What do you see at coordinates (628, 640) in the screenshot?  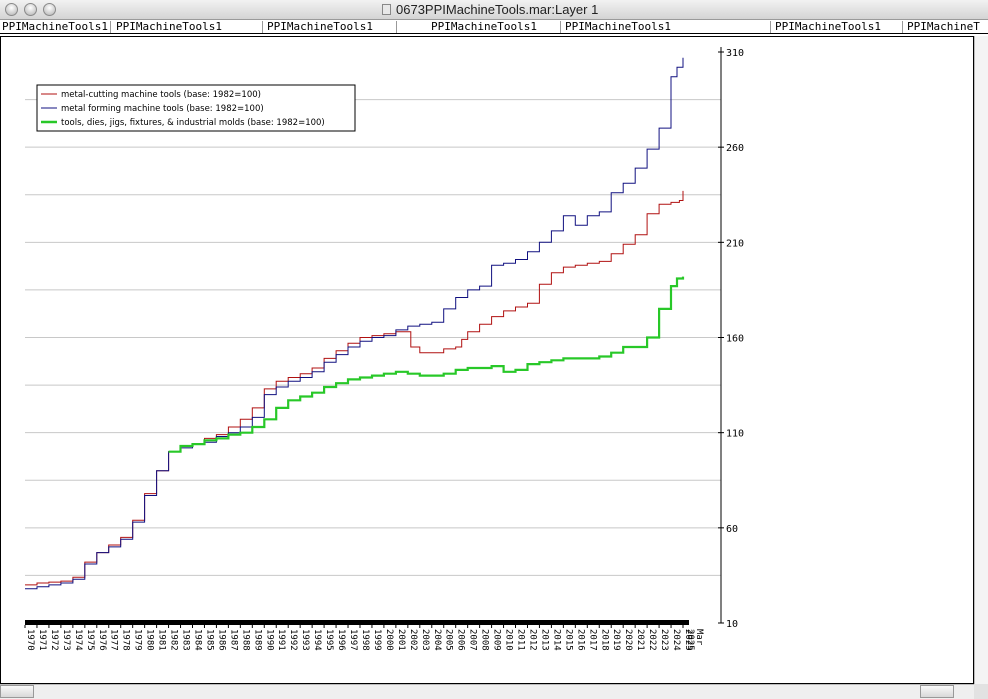 I see `x-tick-label: 2020` at bounding box center [628, 640].